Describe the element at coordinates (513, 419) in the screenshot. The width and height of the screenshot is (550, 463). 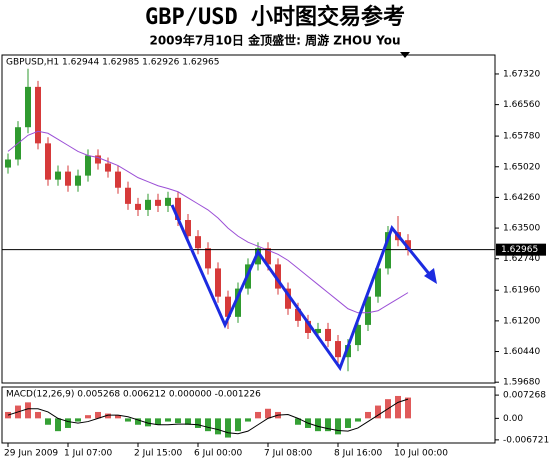
I see `macd-y-tick-label: 0.00` at that location.